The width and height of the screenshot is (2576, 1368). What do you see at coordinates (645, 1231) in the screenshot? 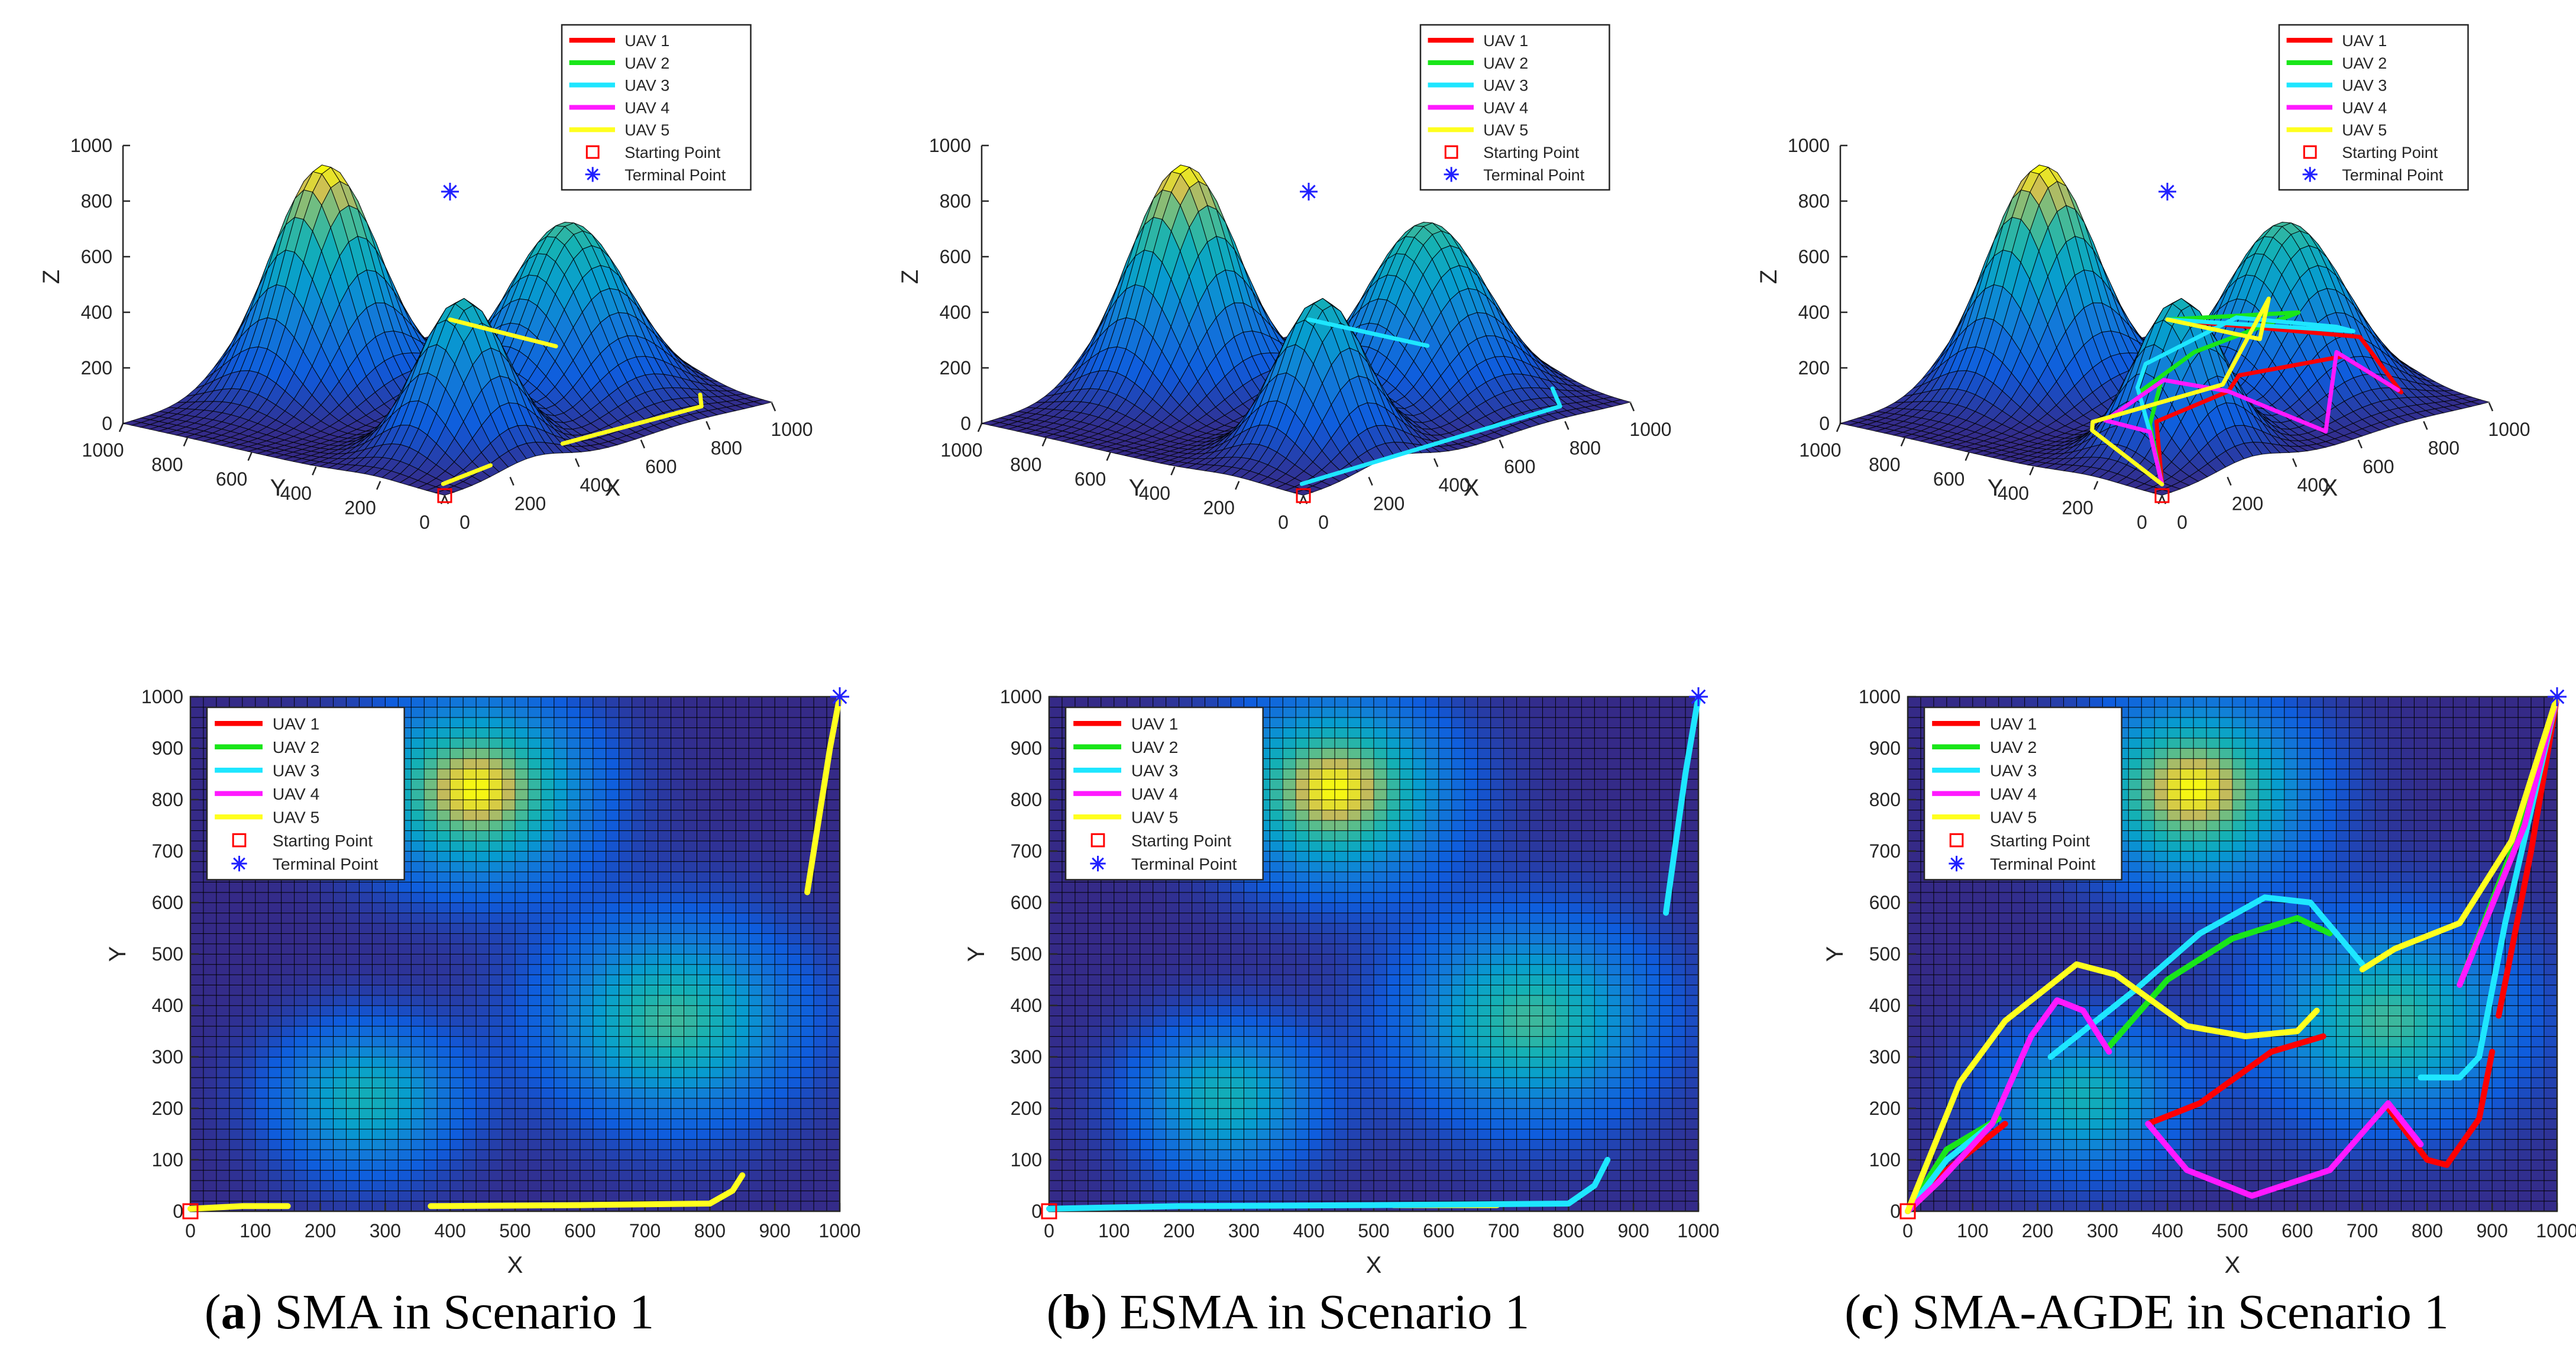
I see `x-tick-label: 700` at bounding box center [645, 1231].